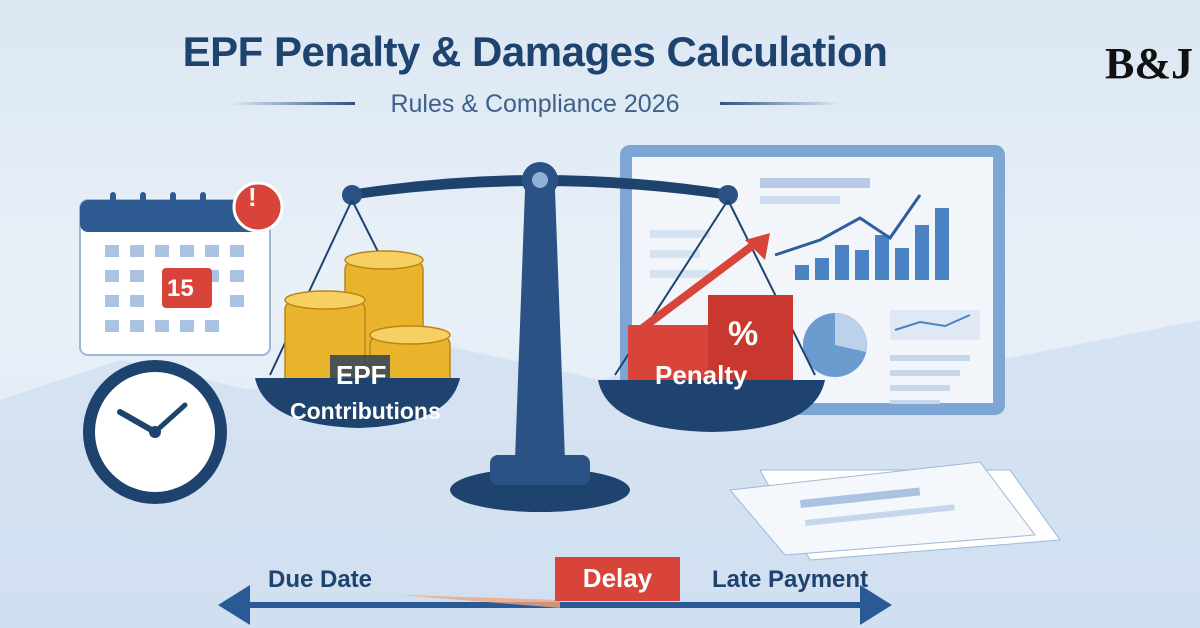 Image resolution: width=1200 pixels, height=628 pixels. I want to click on alert-icon, so click(258, 207).